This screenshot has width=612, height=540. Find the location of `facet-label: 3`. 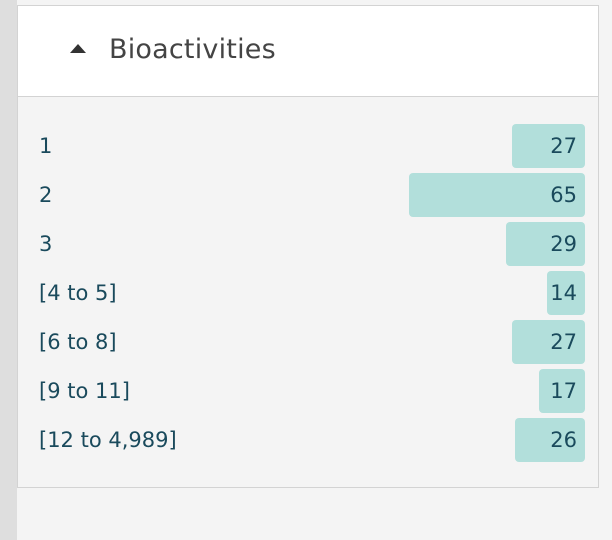

facet-label: 3 is located at coordinates (46, 244).